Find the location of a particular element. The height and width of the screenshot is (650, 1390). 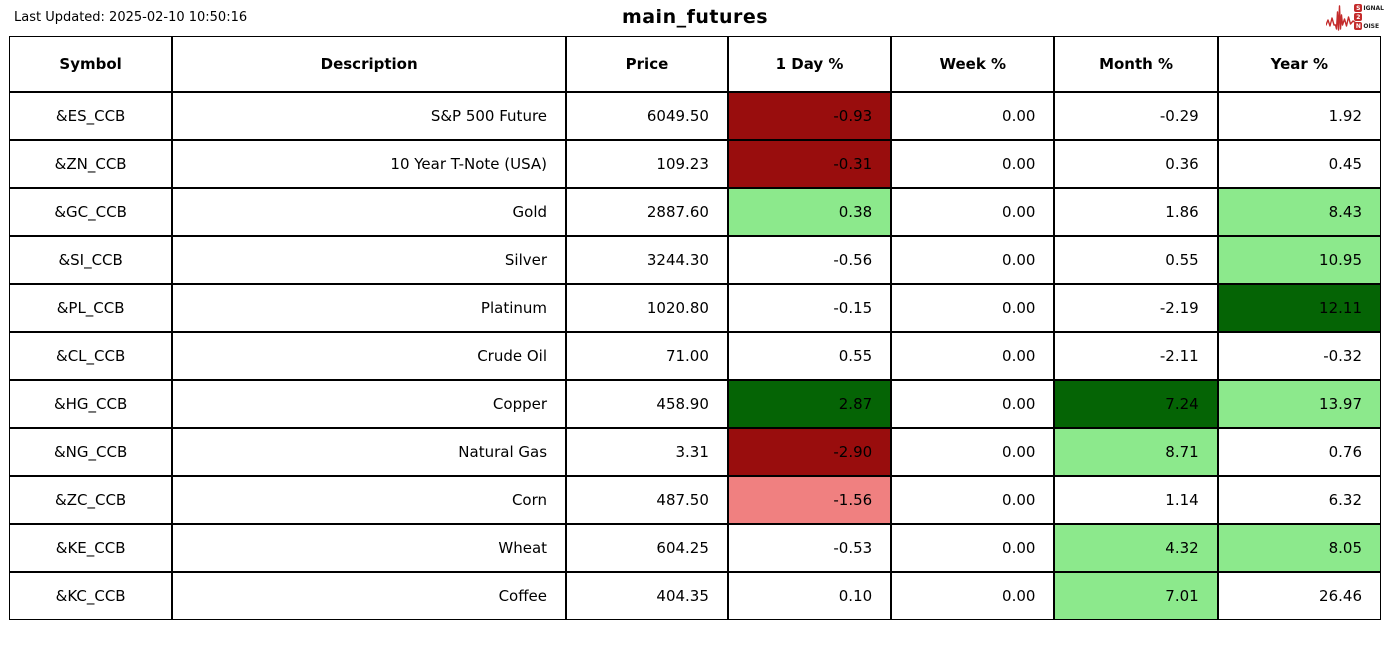

cell-price: 2887.60 is located at coordinates (647, 212).